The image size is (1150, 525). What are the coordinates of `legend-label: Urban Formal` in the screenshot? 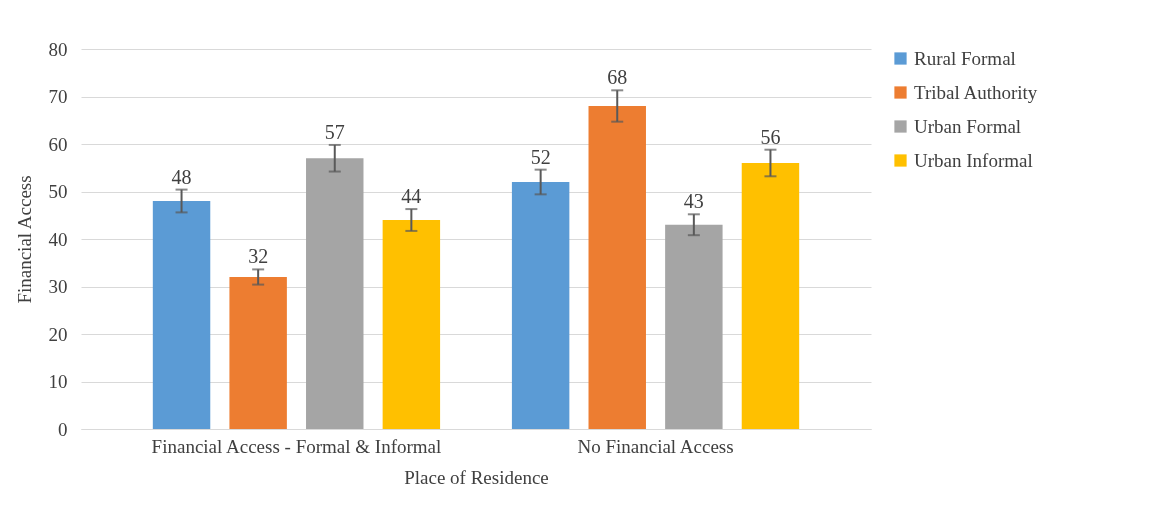 It's located at (968, 126).